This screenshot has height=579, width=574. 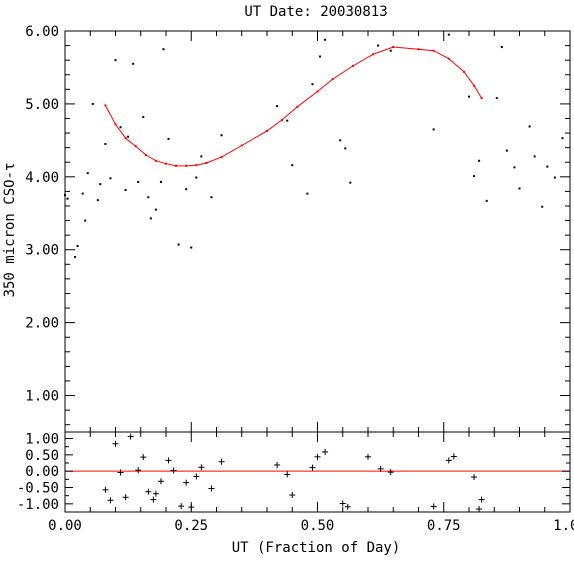 I want to click on y-tick-label: 3.00, so click(x=42, y=251).